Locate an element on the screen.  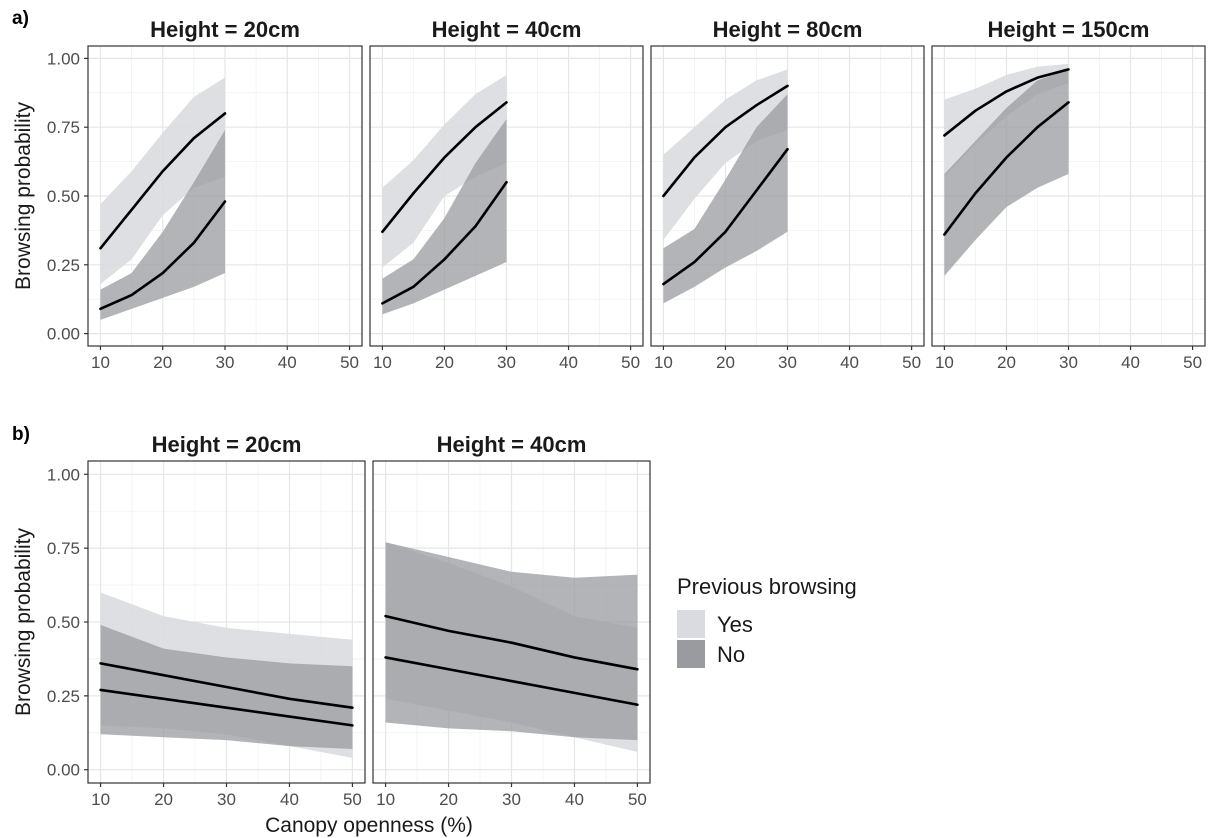
grid is located at coordinates (506, 196).